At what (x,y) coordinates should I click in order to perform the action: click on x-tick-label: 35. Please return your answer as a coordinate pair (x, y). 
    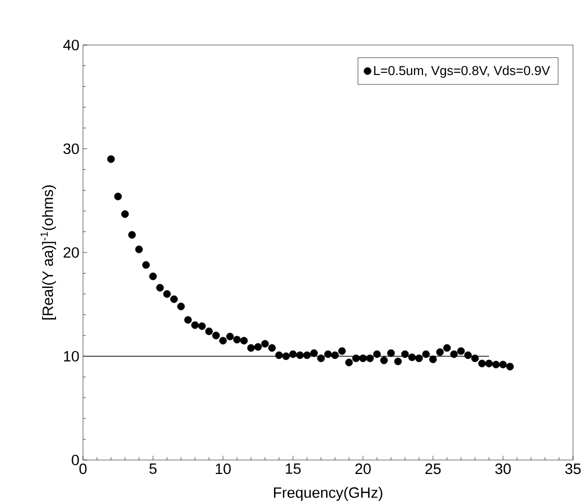
    Looking at the image, I should click on (573, 468).